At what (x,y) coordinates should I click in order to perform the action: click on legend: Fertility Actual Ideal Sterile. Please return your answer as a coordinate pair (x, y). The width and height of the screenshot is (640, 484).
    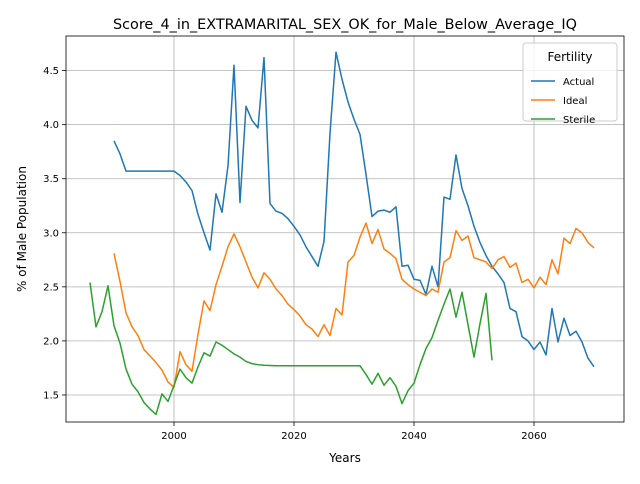
    Looking at the image, I should click on (570, 84).